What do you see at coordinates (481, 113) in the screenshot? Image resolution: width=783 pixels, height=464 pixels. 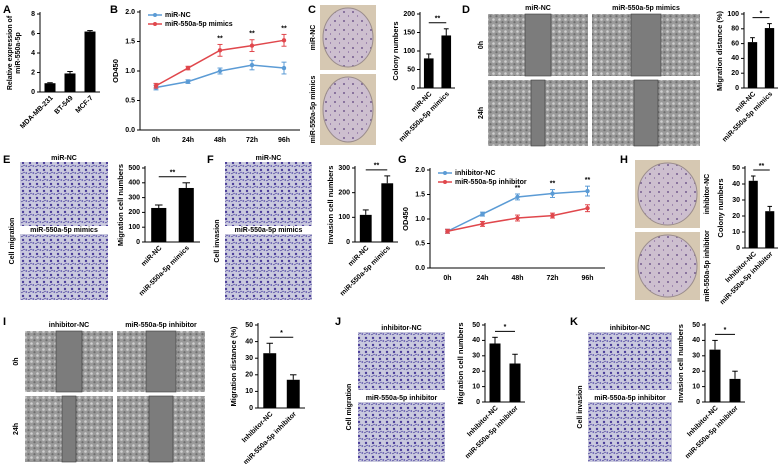 I see `row-label: 24h` at bounding box center [481, 113].